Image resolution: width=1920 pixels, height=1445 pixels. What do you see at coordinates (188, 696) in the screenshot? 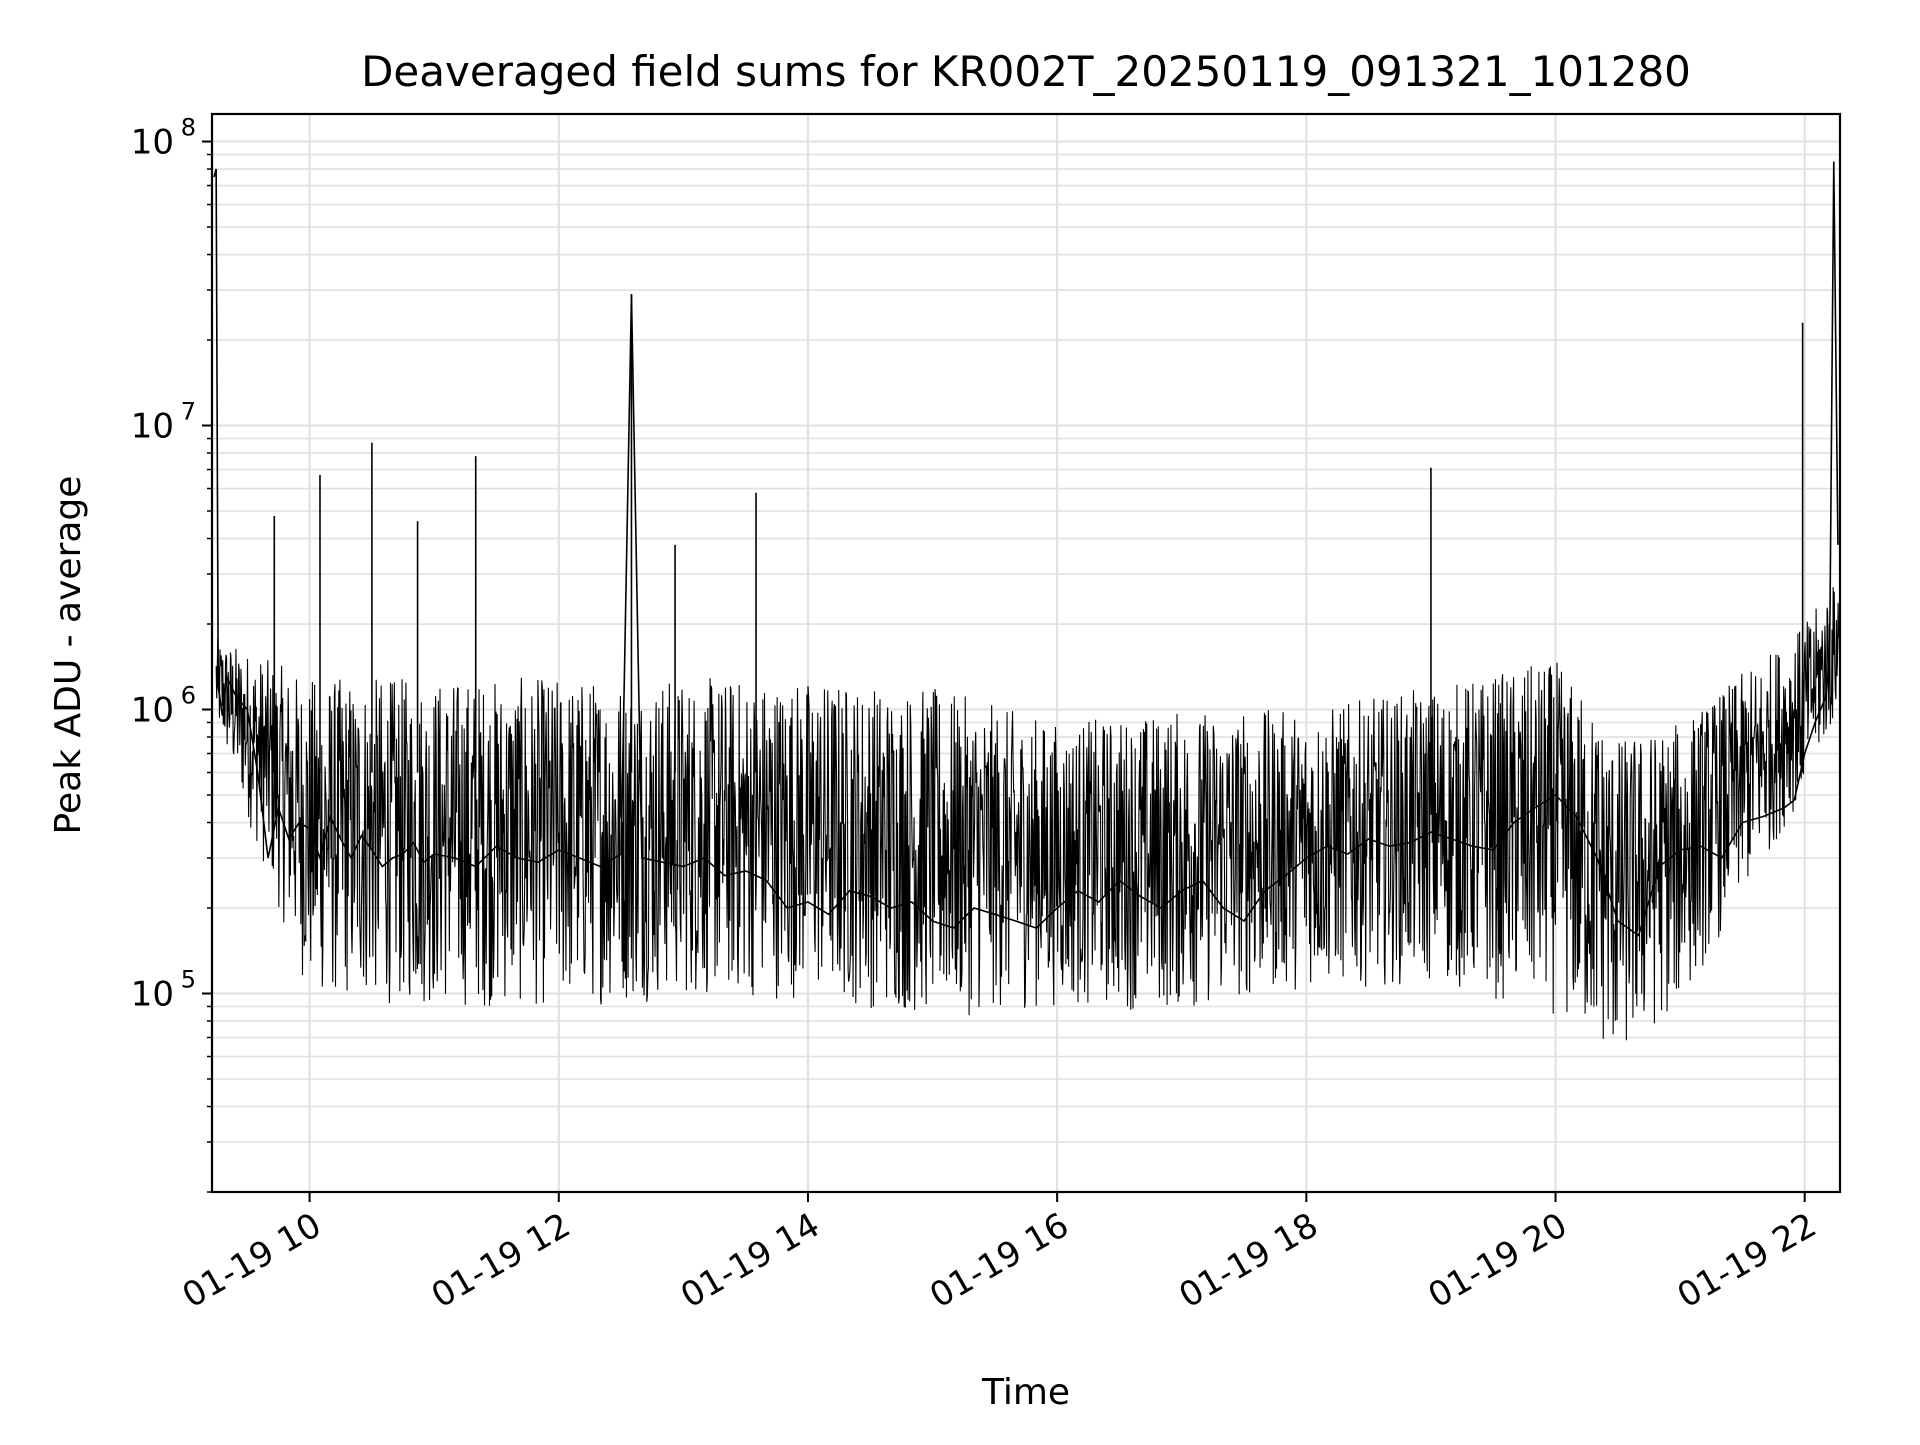
I see `y-tick-exponent: 6` at bounding box center [188, 696].